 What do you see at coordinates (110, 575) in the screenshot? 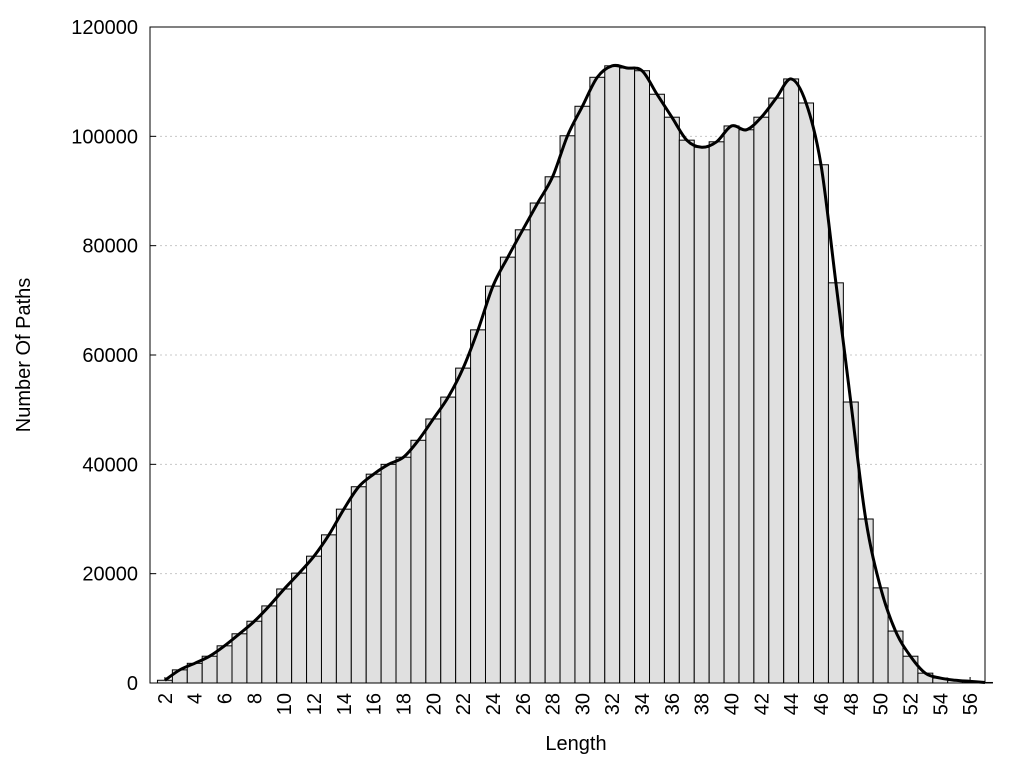
I see `y-tick-label: 20000` at bounding box center [110, 575].